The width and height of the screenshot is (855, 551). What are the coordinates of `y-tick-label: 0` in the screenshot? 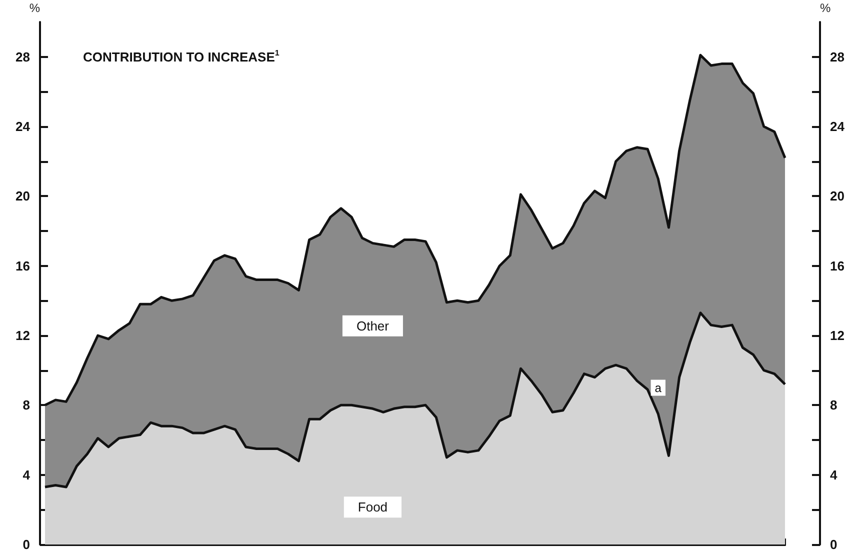 It's located at (26, 544).